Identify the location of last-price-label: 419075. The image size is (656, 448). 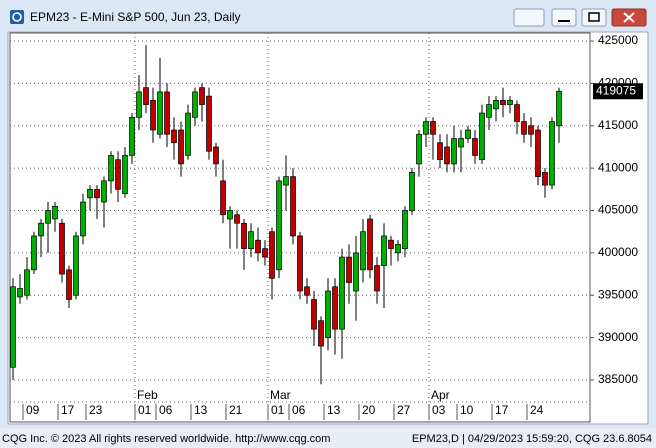
(616, 90).